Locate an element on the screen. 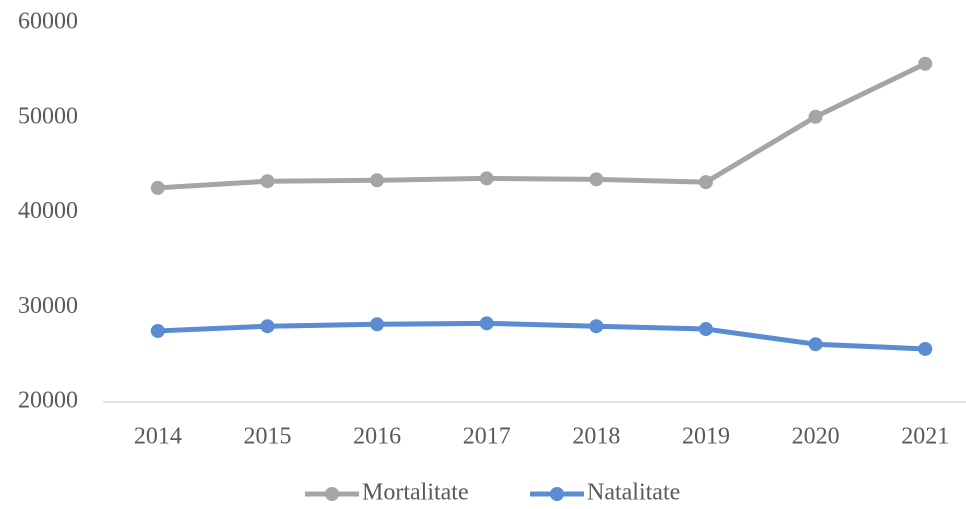 The image size is (966, 509). x-tick-label: 2020 is located at coordinates (816, 437).